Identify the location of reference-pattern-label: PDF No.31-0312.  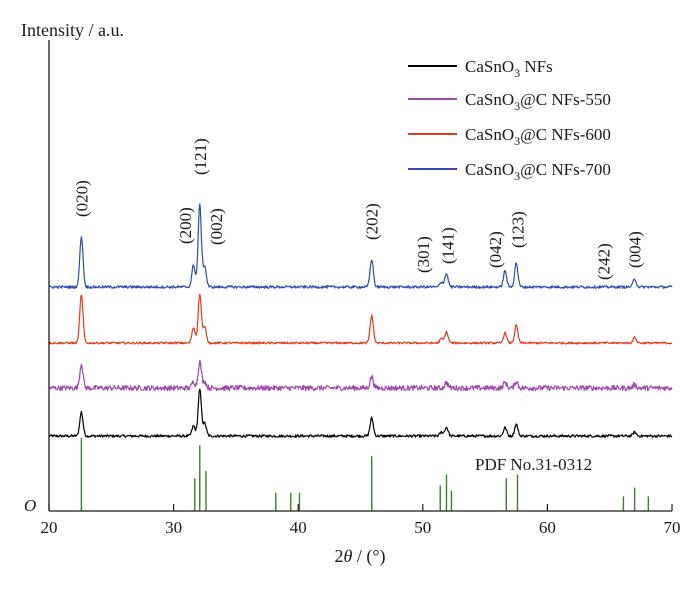
(533, 464).